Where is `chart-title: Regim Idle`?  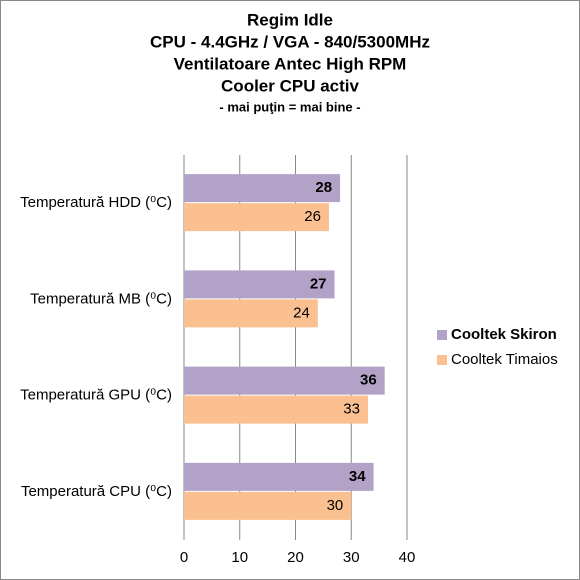 chart-title: Regim Idle is located at coordinates (290, 19).